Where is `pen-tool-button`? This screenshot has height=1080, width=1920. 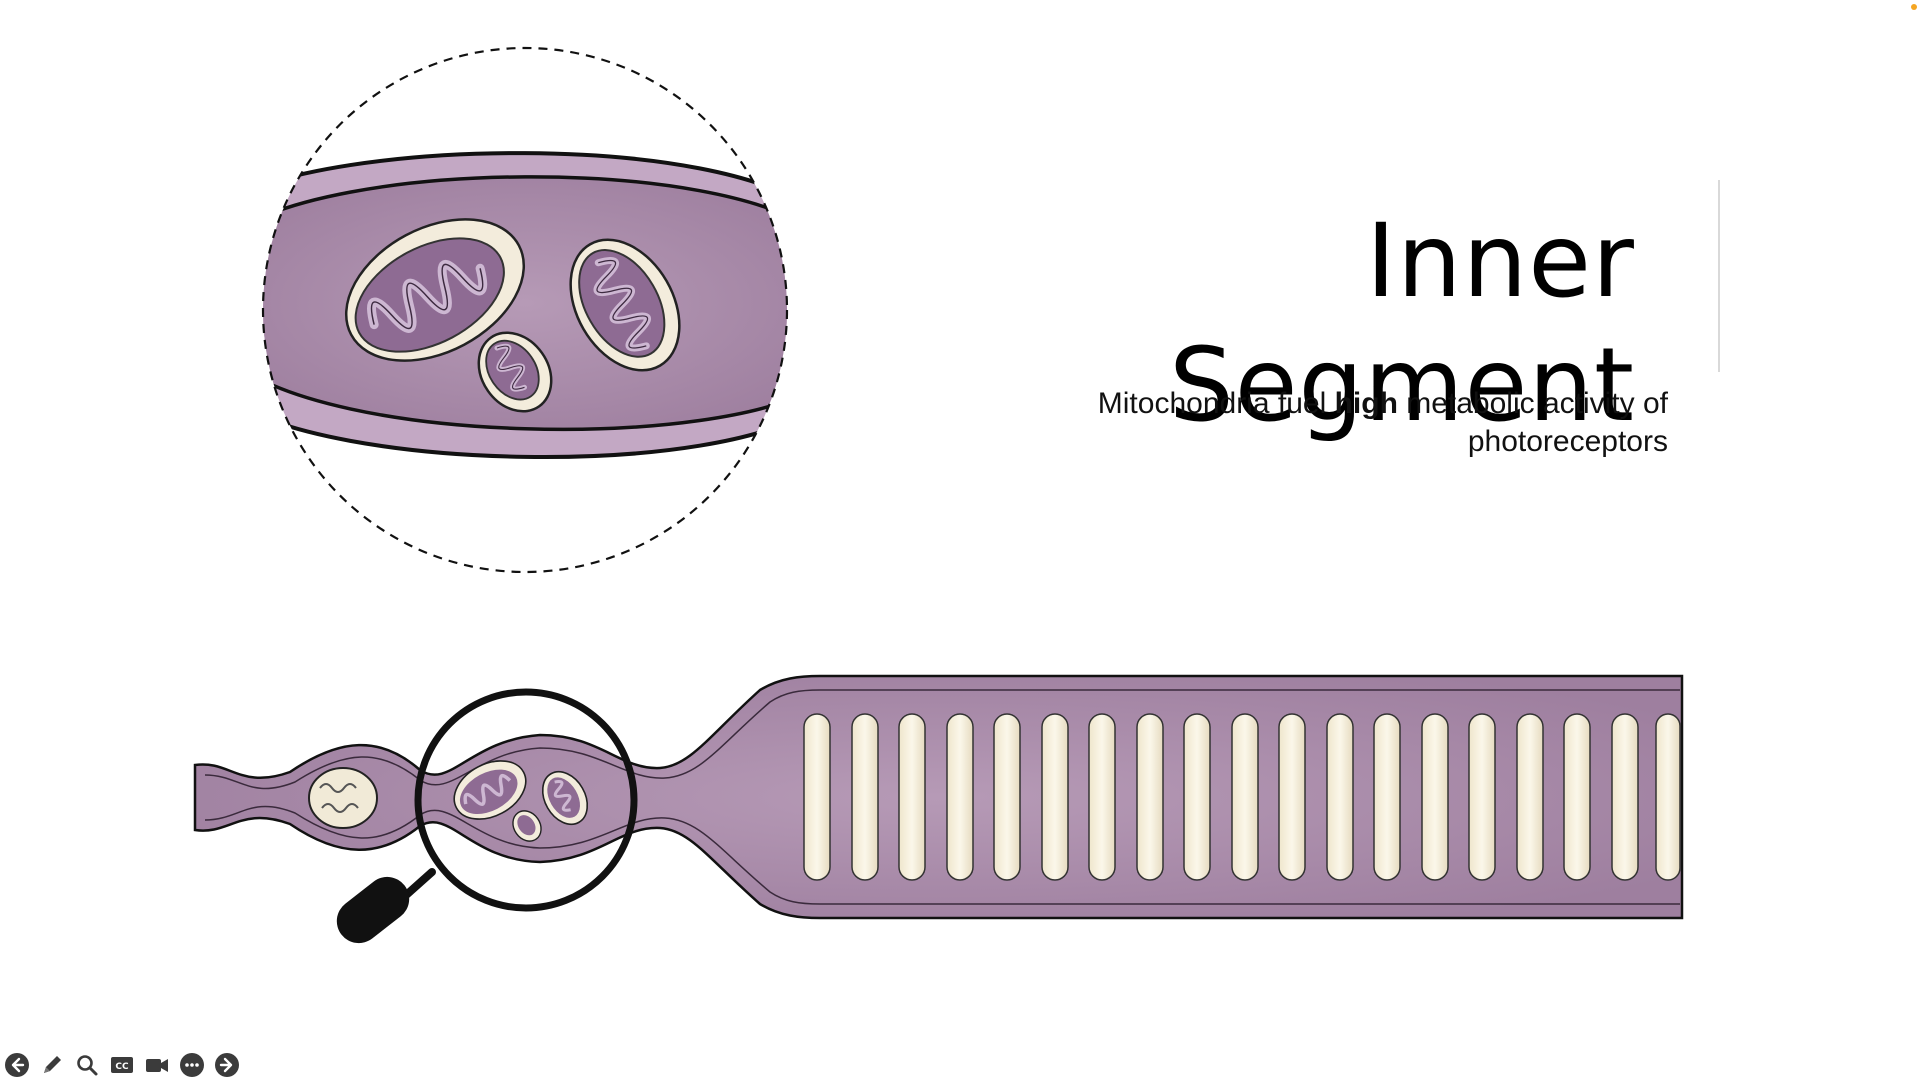 pen-tool-button is located at coordinates (52, 1065).